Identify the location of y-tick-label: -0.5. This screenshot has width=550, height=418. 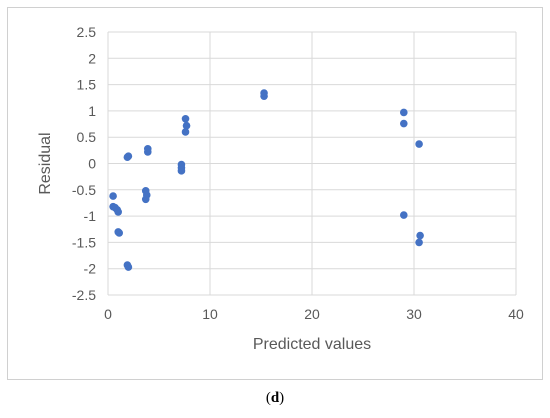
(84, 190).